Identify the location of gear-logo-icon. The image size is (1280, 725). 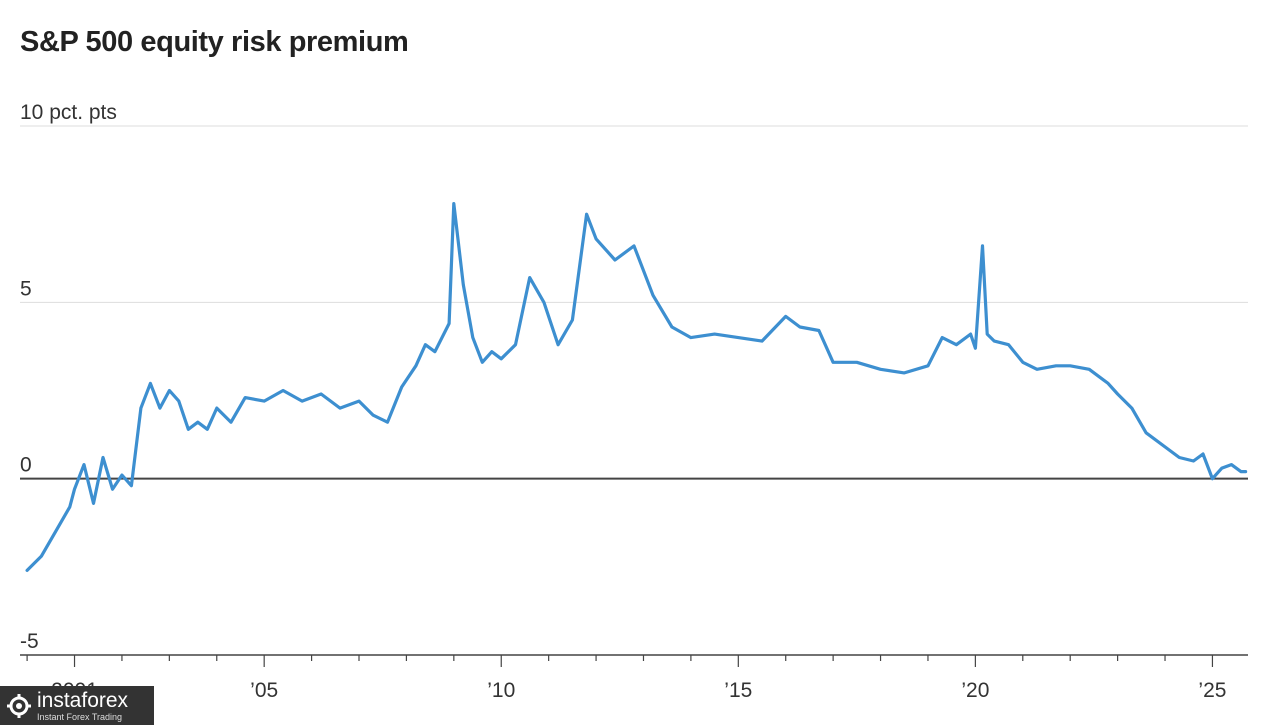
(19, 706).